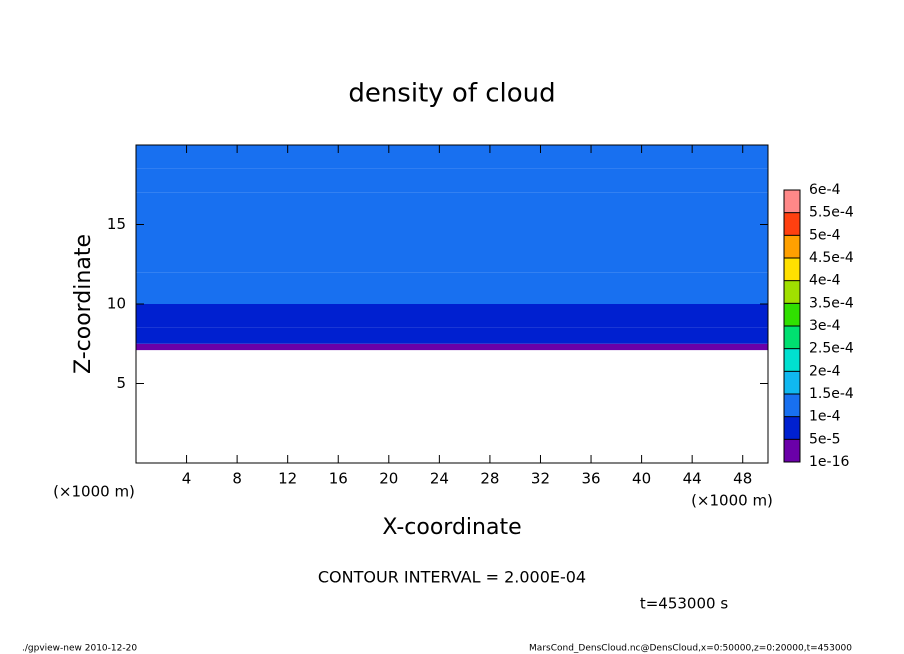 Image resolution: width=904 pixels, height=654 pixels. Describe the element at coordinates (825, 190) in the screenshot. I see `colorbar-label: 6e-4` at that location.